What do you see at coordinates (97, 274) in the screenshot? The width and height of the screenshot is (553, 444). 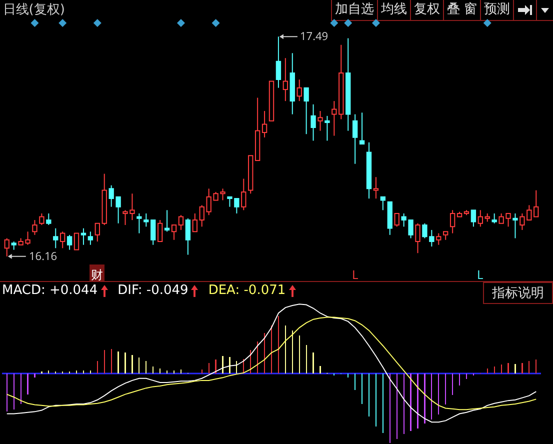 I see `text: 财` at bounding box center [97, 274].